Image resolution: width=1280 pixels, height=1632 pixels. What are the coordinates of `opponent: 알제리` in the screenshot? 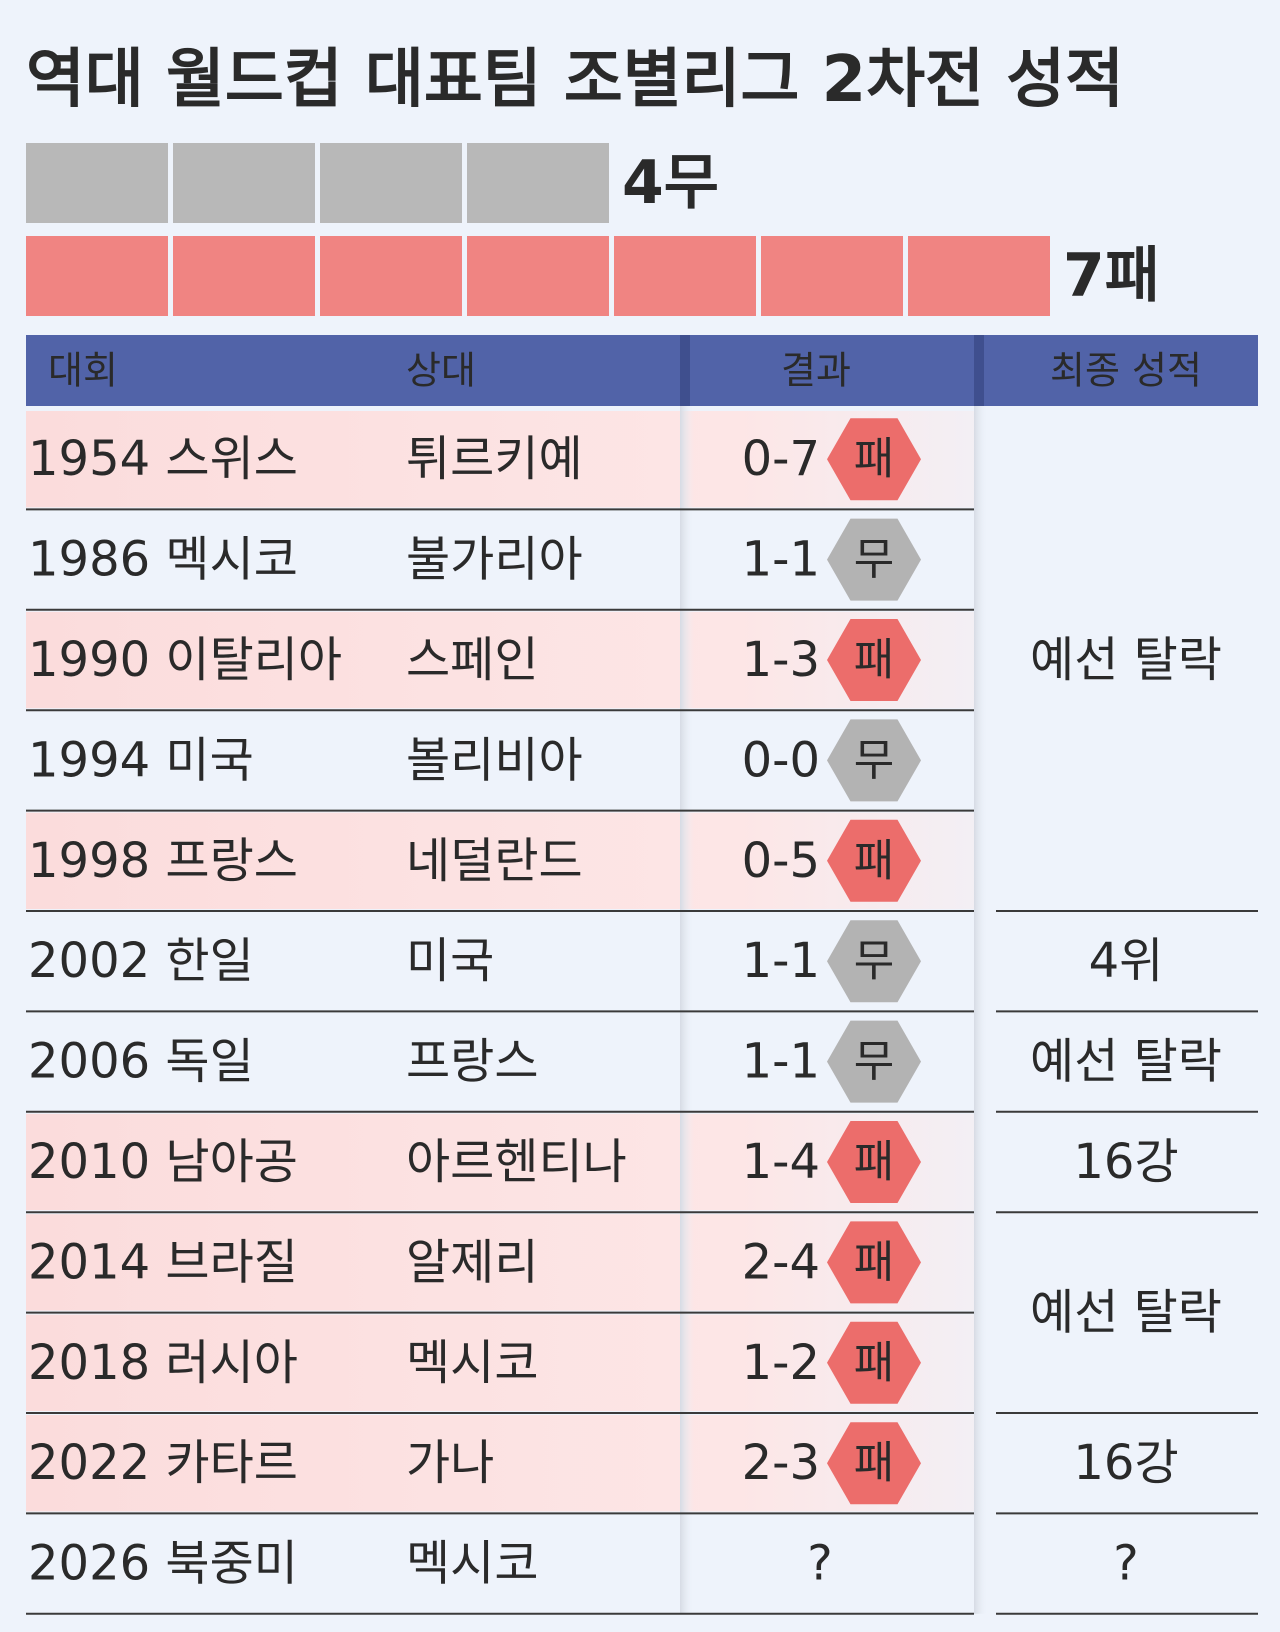 It's located at (472, 1262).